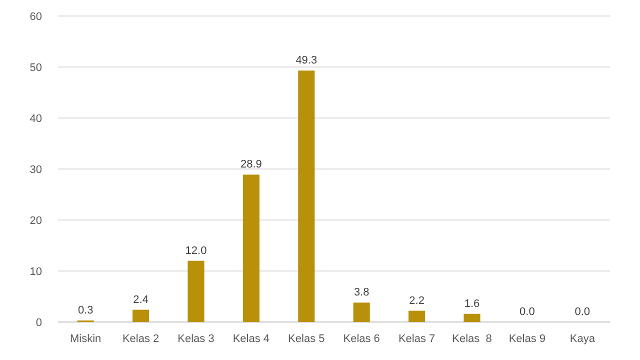 This screenshot has height=360, width=640. What do you see at coordinates (36, 220) in the screenshot?
I see `y-tick-label: 20` at bounding box center [36, 220].